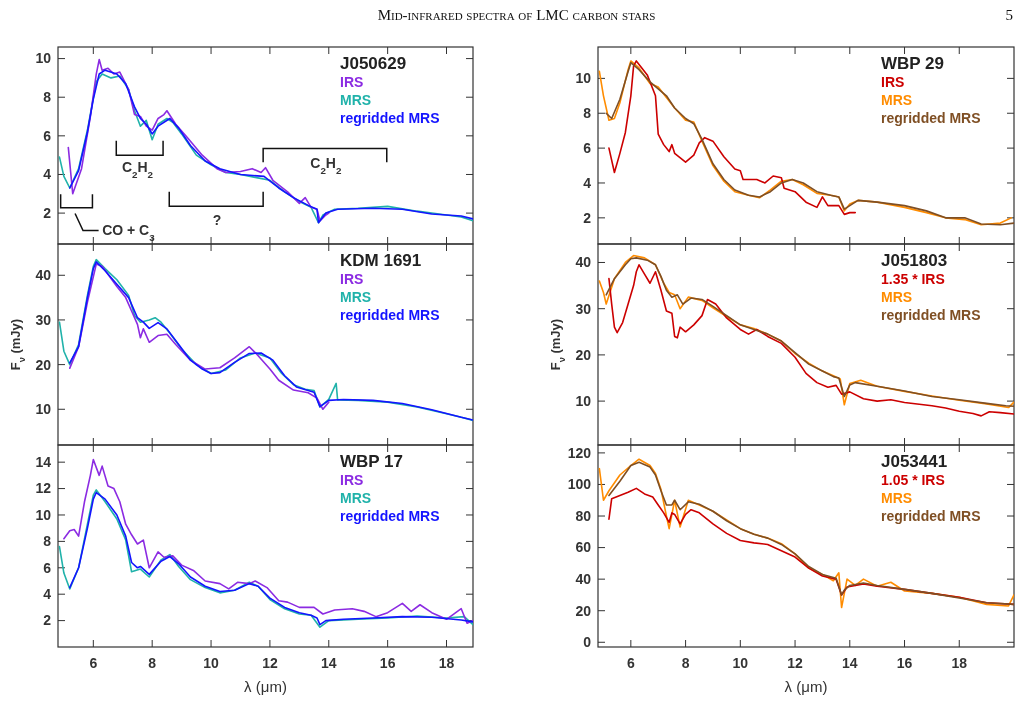  I want to click on y-tick-label: 80, so click(583, 515).